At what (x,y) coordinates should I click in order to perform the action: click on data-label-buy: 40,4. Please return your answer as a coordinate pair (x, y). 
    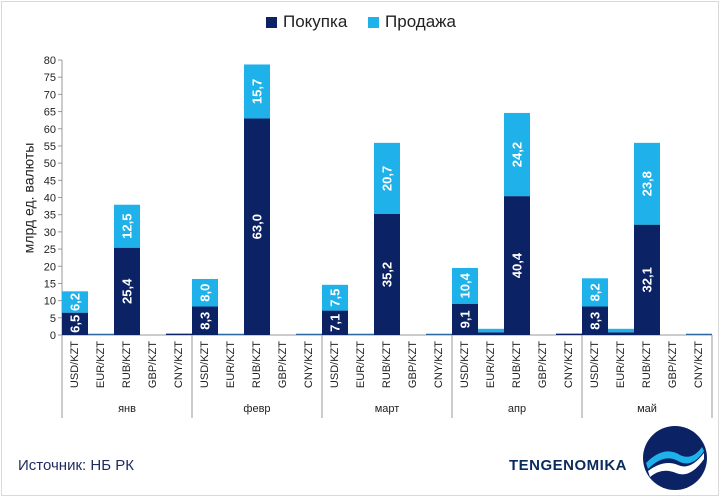
    Looking at the image, I should click on (517, 265).